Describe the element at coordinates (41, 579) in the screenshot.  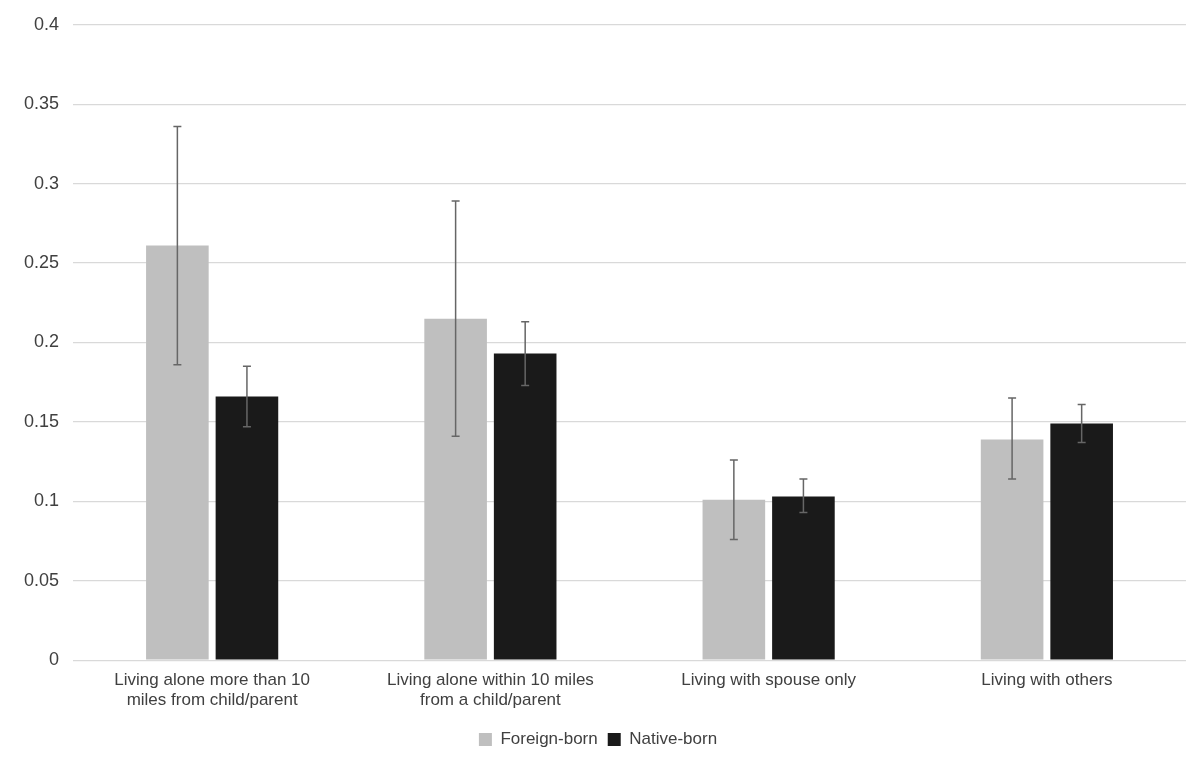
I see `y-tick-label: 0.05` at that location.